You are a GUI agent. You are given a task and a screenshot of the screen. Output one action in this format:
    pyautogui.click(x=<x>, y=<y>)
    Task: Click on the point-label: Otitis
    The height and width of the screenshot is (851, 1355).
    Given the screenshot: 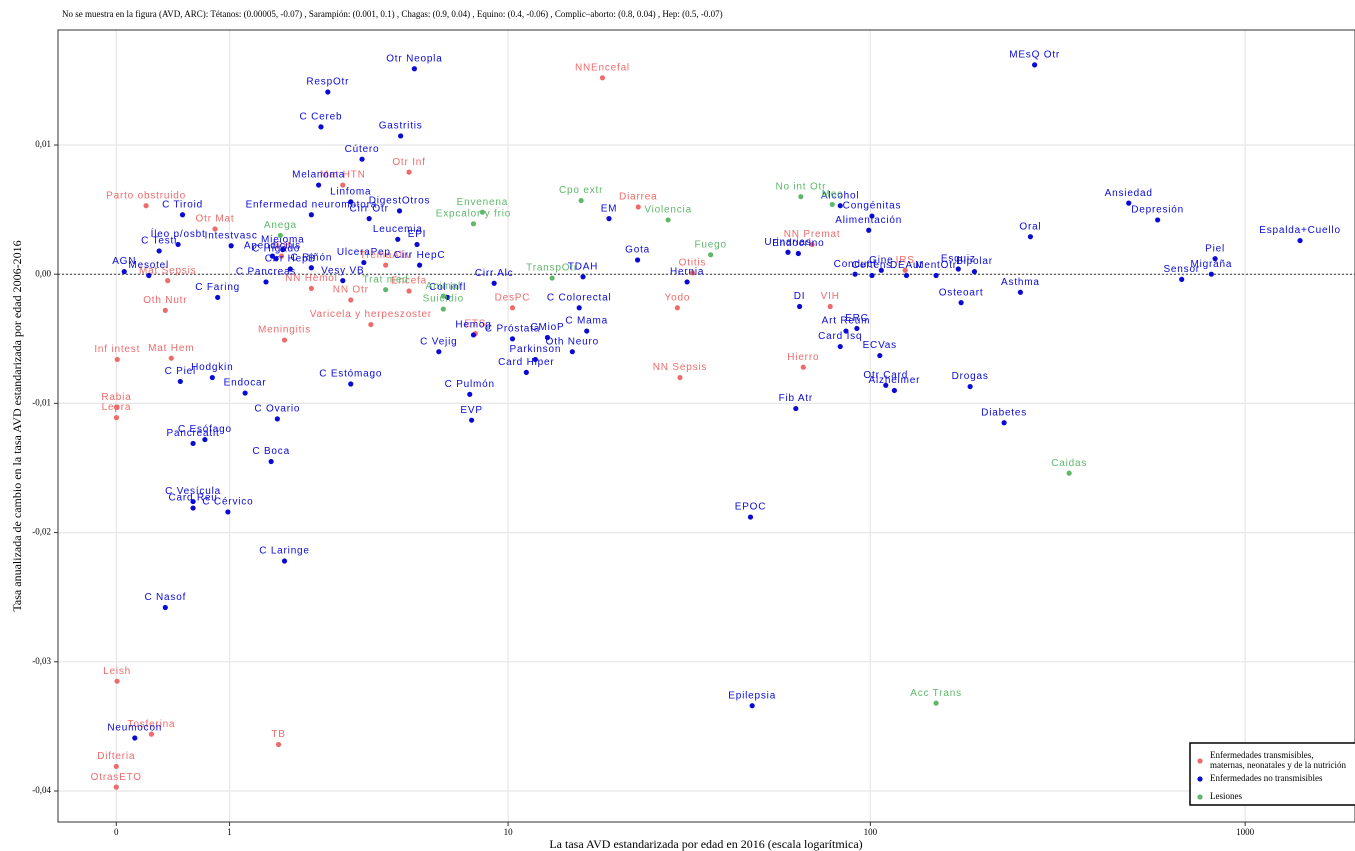 What is the action you would take?
    pyautogui.click(x=693, y=263)
    